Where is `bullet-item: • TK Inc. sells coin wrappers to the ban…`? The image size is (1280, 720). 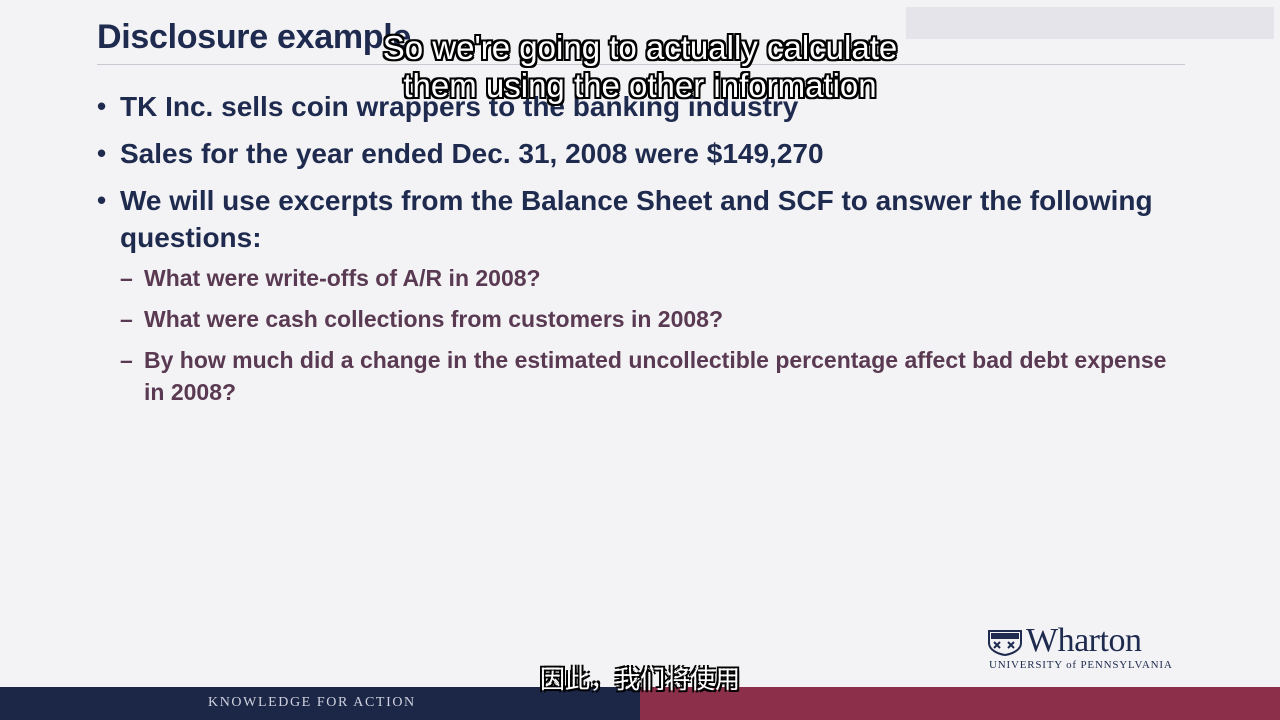 bullet-item: • TK Inc. sells coin wrappers to the ban… is located at coordinates (637, 106).